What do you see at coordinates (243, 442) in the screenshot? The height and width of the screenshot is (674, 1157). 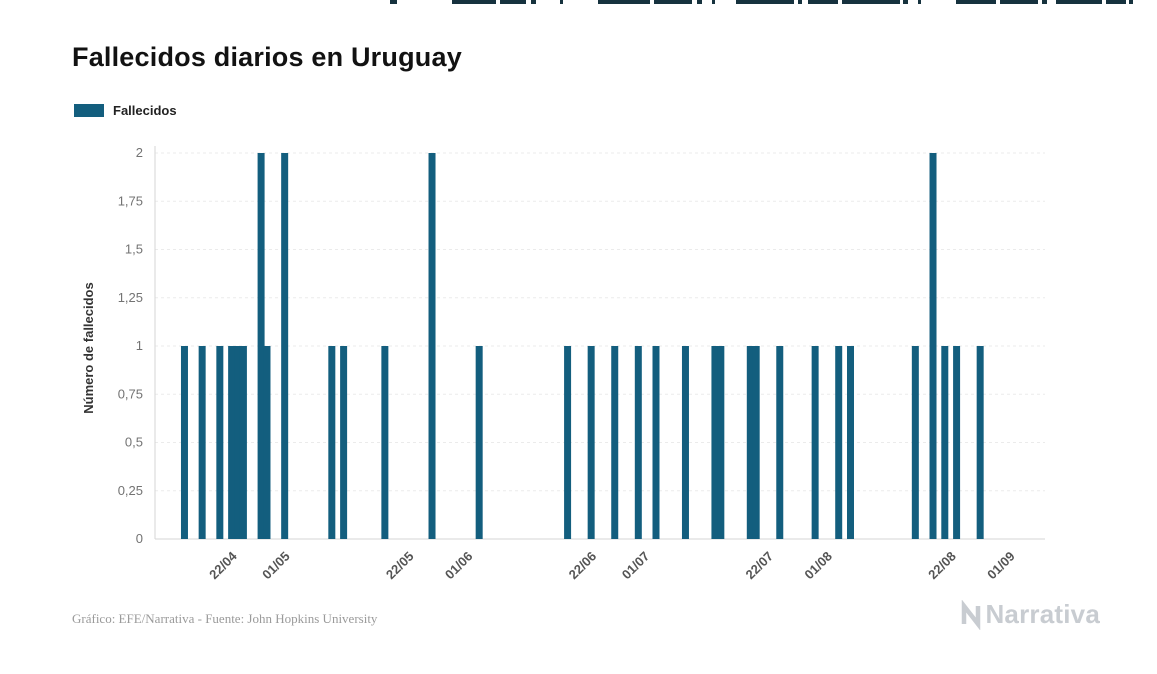 I see `bar-24/04` at bounding box center [243, 442].